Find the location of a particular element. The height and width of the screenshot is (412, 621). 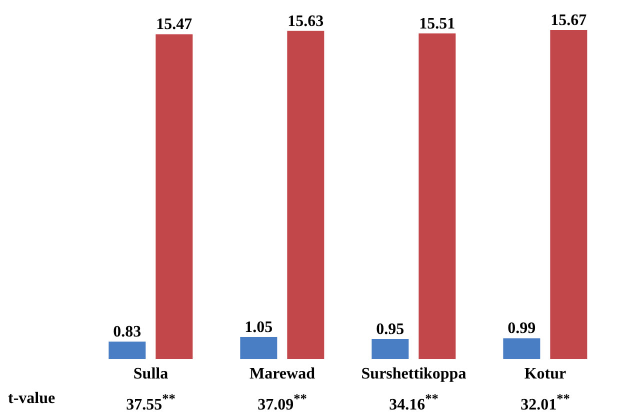

data-label: 0.83 is located at coordinates (127, 332).